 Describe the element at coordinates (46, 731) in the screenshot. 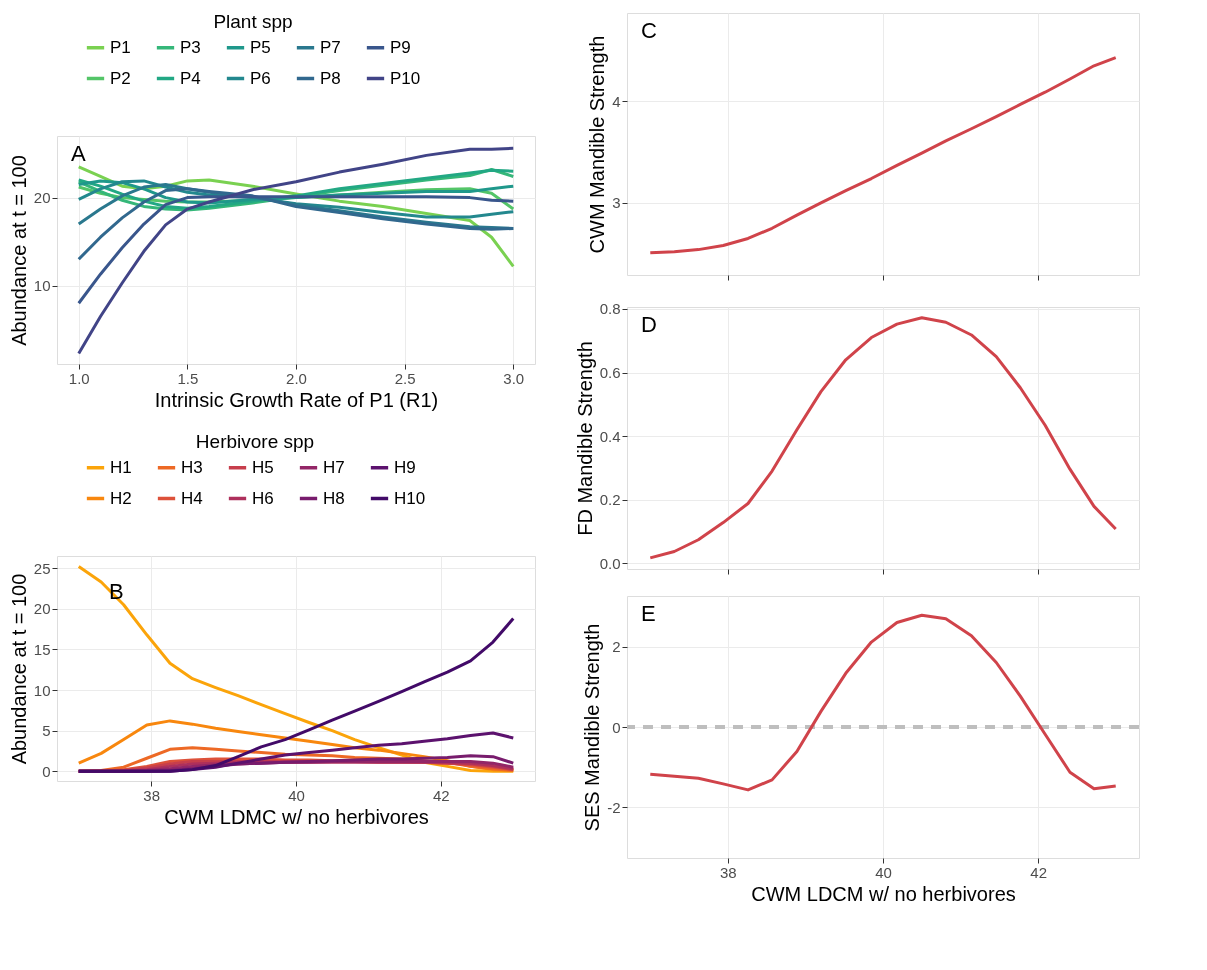

I see `y-tick-label: 5` at that location.